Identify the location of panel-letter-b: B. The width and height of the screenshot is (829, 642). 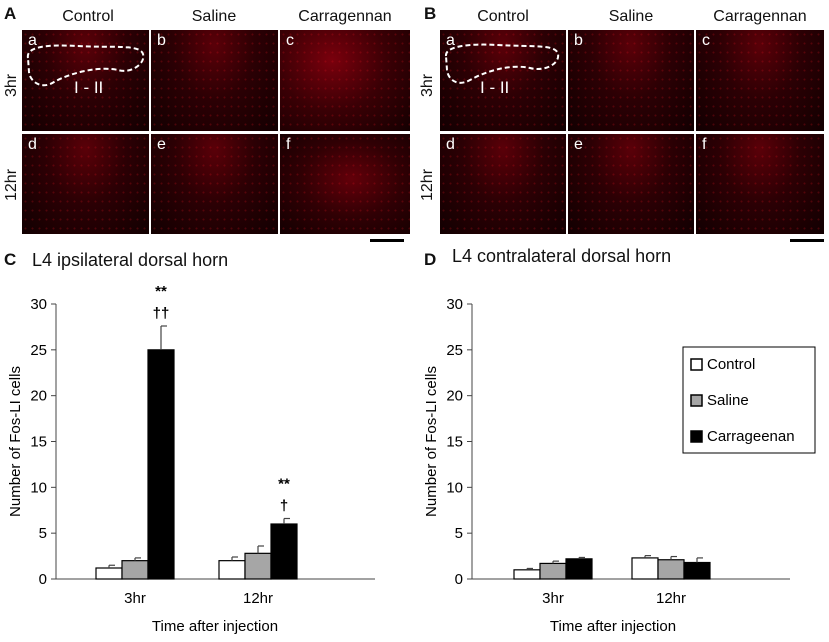
(430, 13).